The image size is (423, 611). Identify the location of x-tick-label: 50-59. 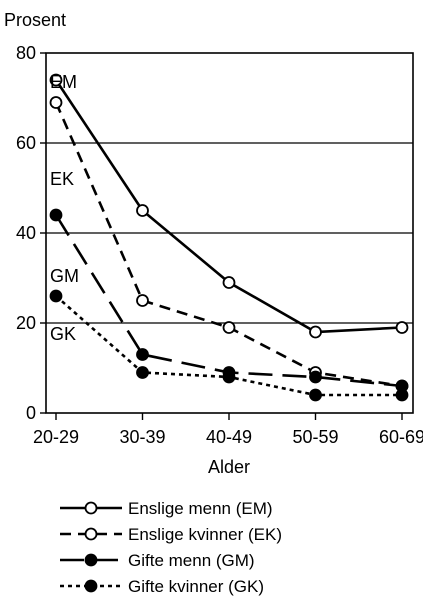
(315, 437).